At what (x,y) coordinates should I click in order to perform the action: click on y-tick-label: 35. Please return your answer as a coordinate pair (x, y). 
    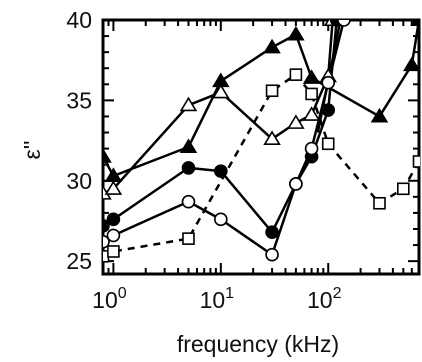
    Looking at the image, I should click on (79, 100).